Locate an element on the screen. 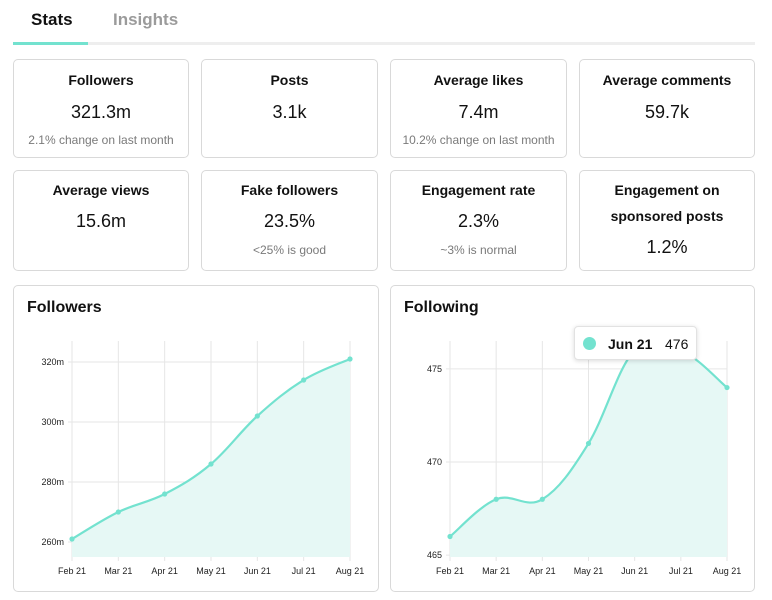 The height and width of the screenshot is (600, 772). stat-card-average-comments: Average comments 59.7k is located at coordinates (667, 108).